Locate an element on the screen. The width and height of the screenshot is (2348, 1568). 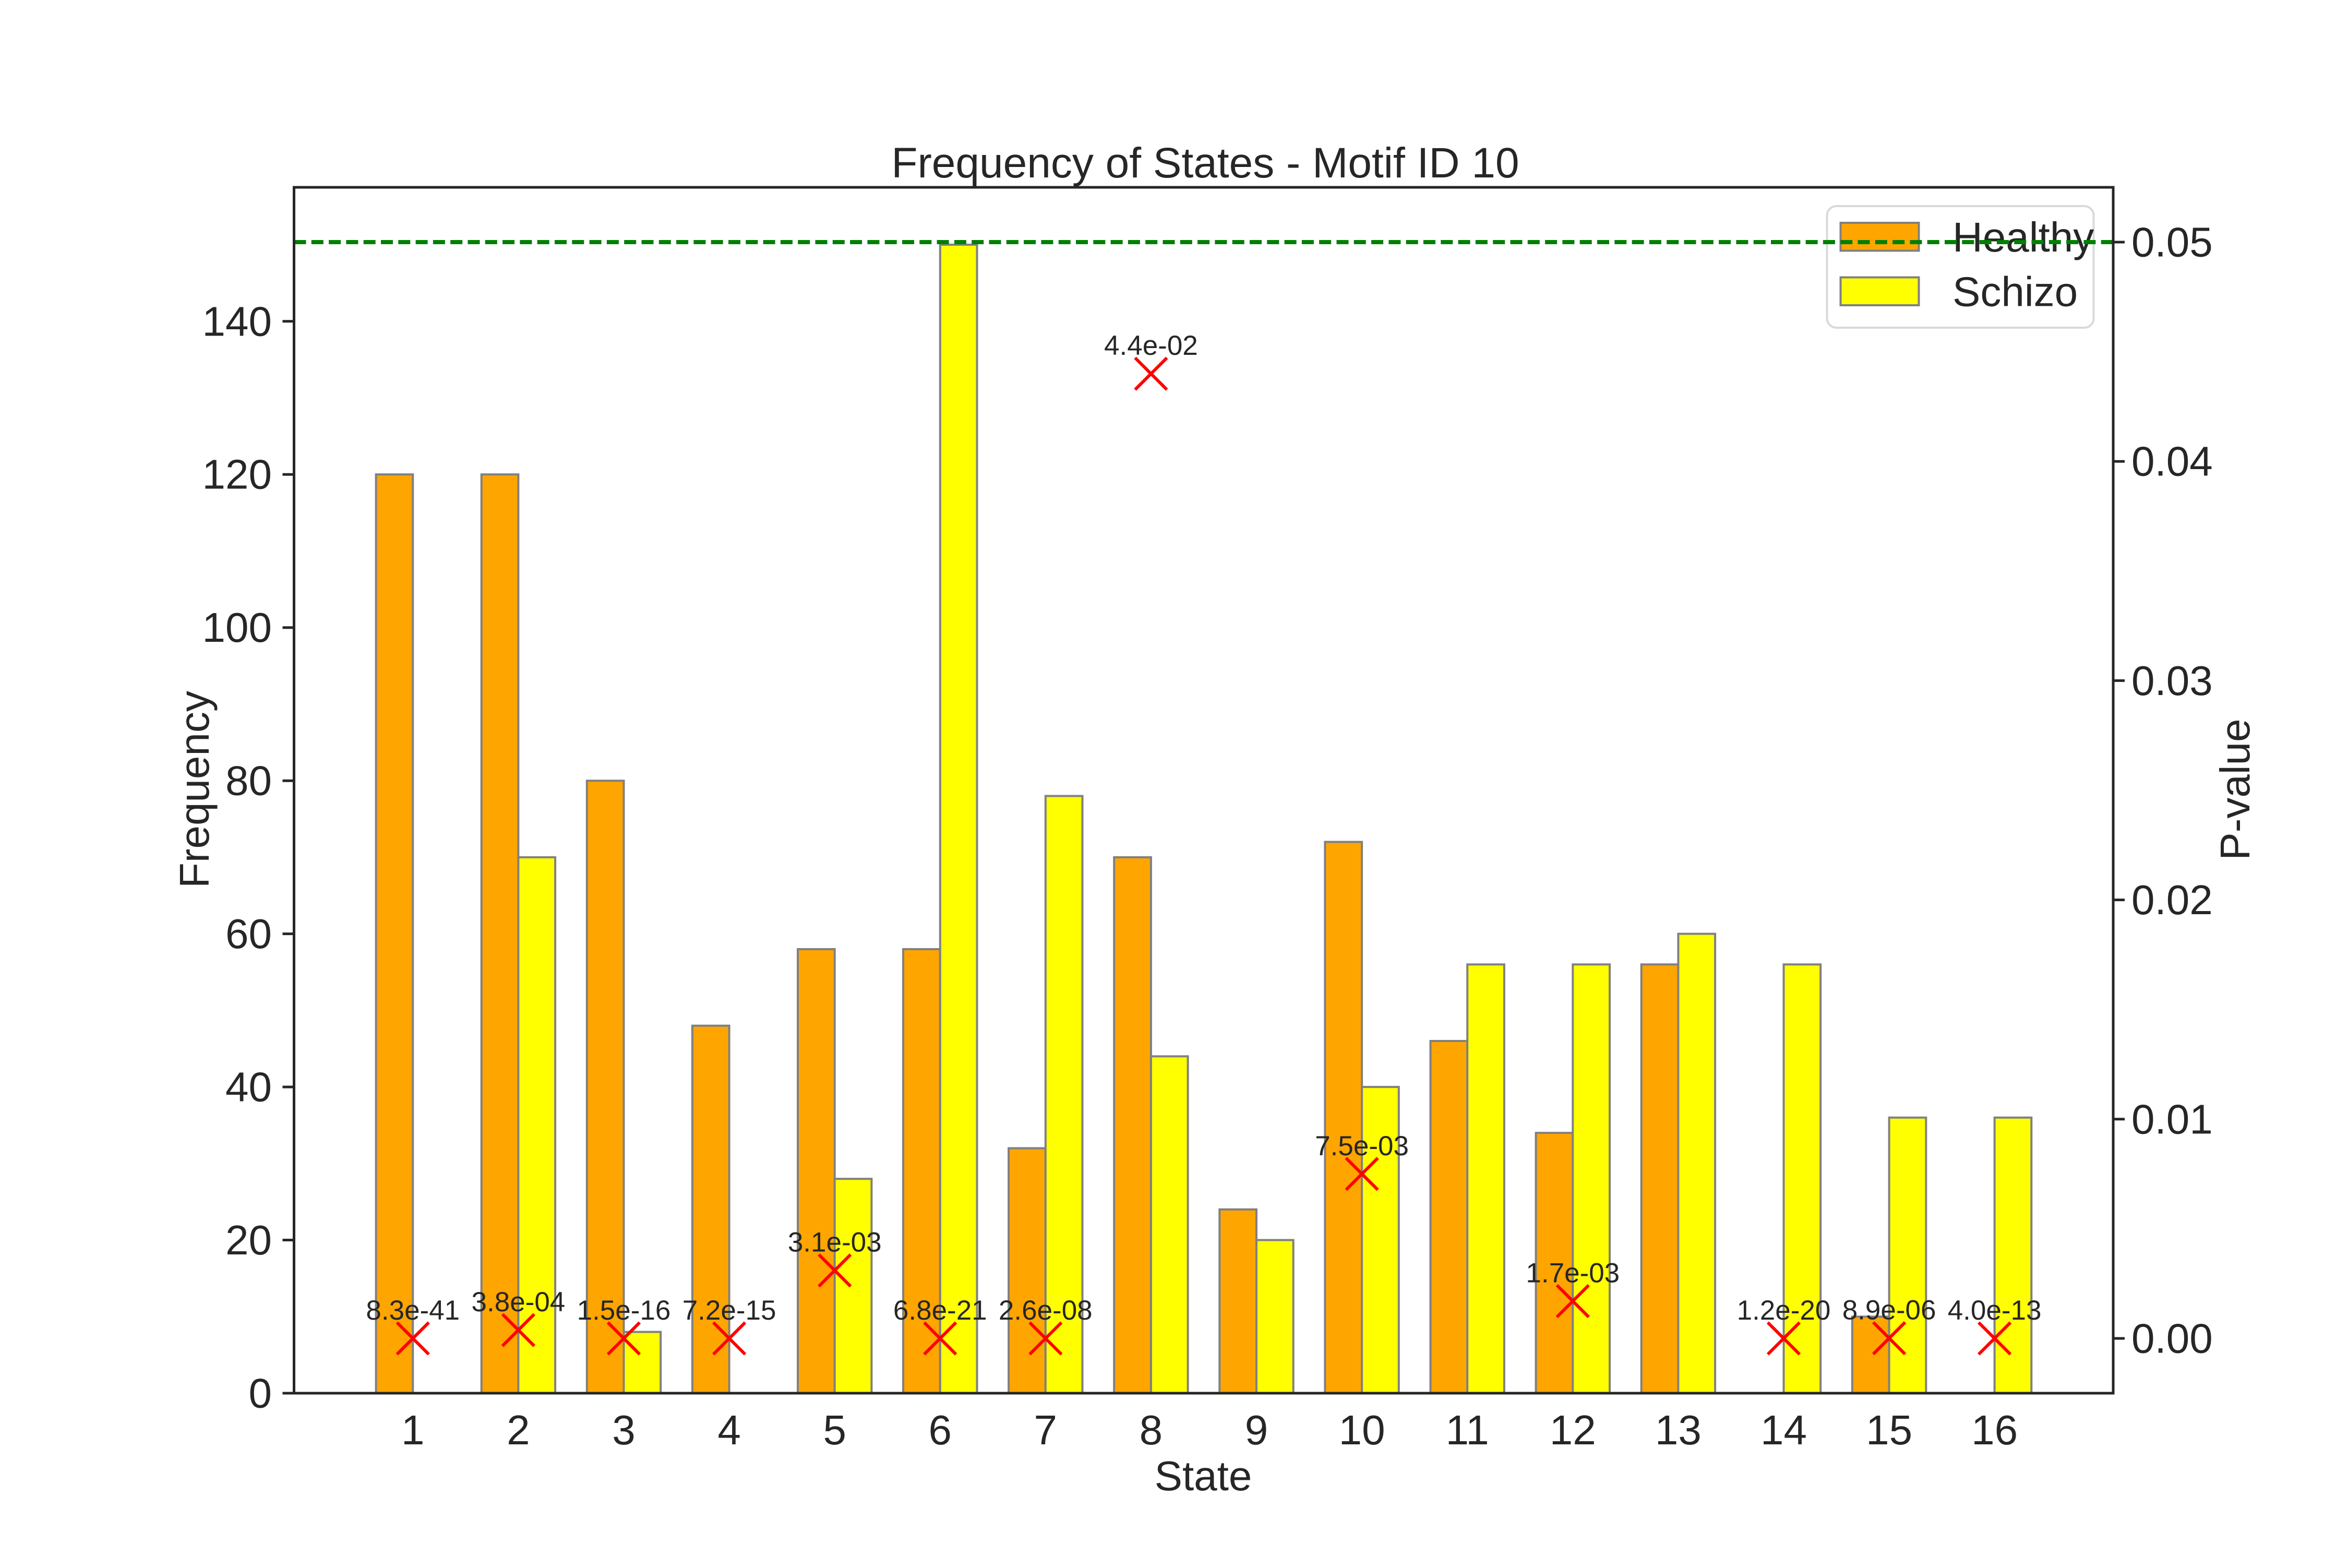
svg-text: 100 is located at coordinates (237, 627).